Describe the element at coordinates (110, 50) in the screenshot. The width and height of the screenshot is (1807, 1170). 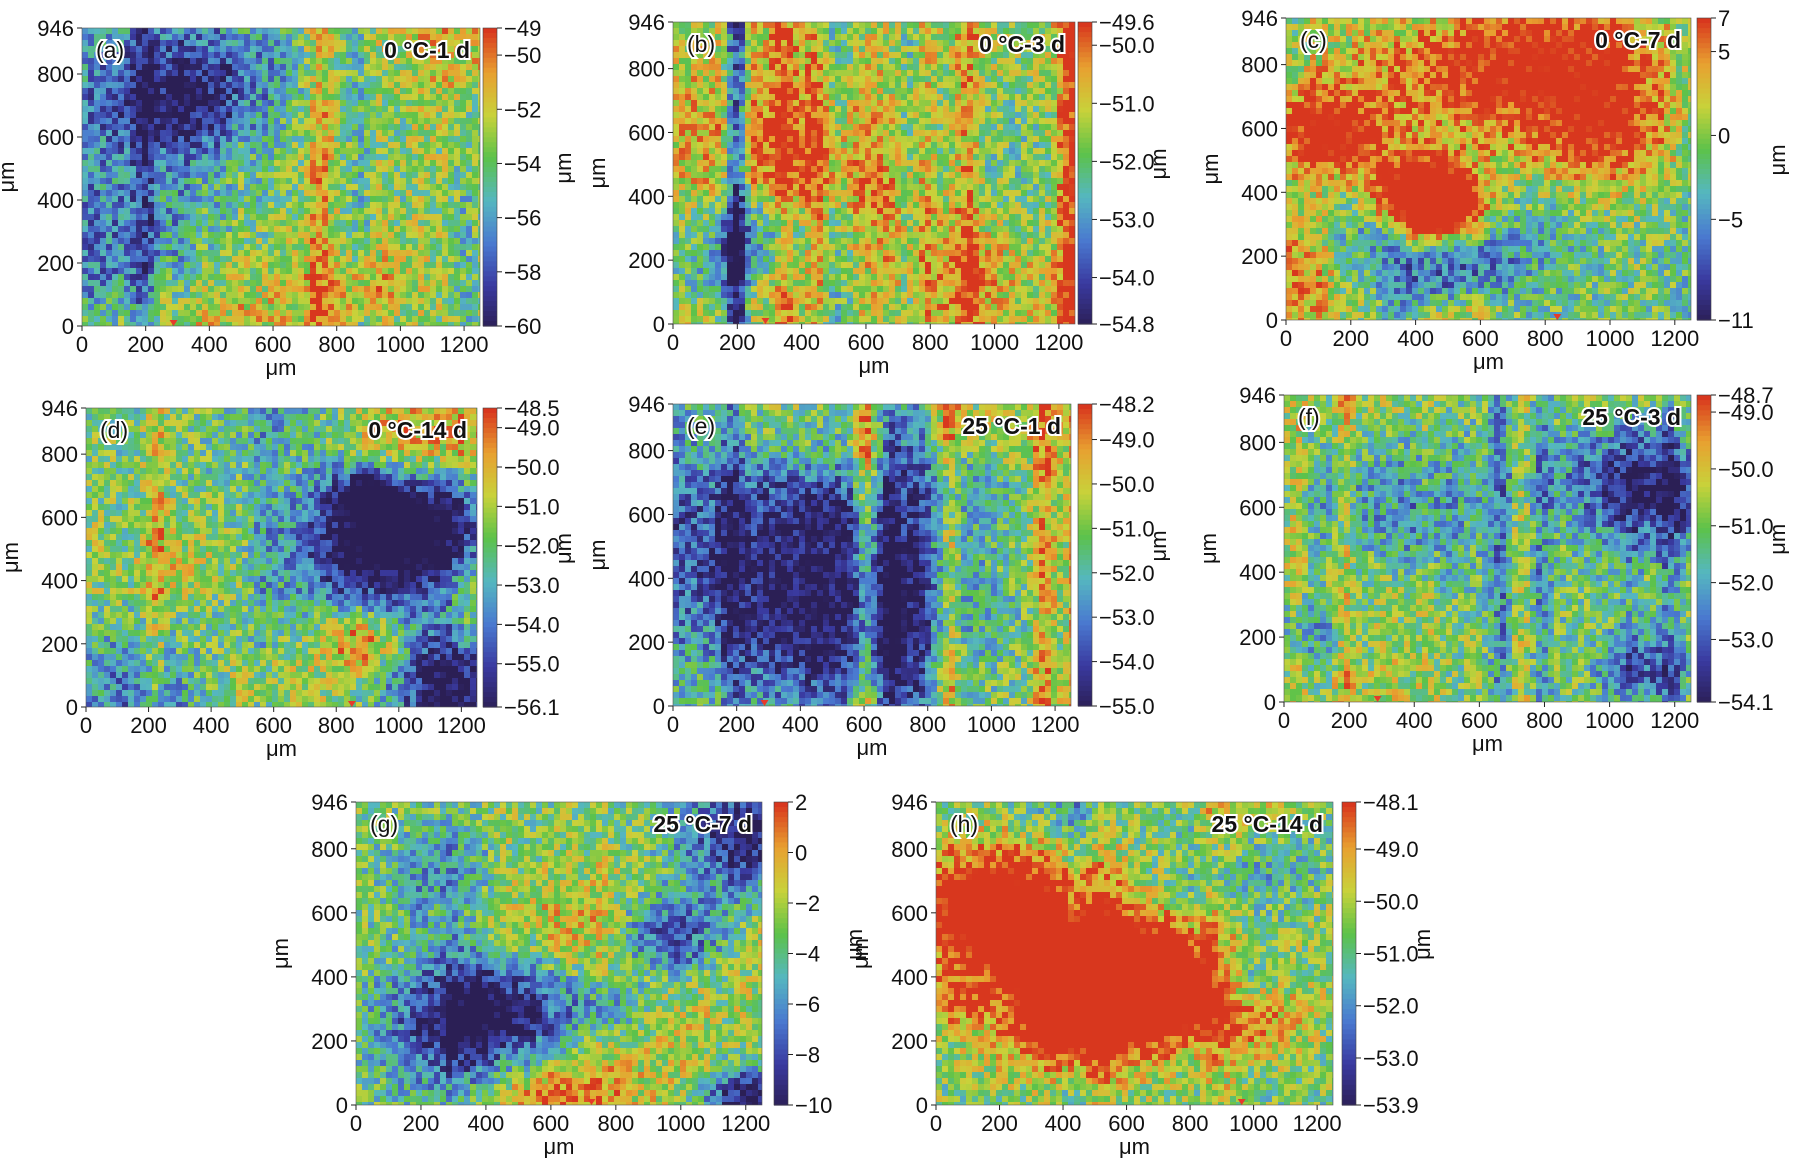
I see `panel-label: (a)` at that location.